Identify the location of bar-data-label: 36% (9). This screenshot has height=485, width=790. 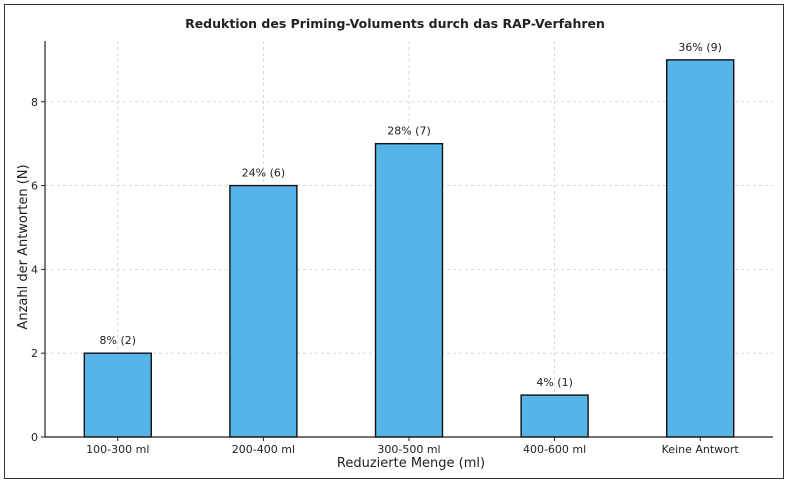
(700, 47).